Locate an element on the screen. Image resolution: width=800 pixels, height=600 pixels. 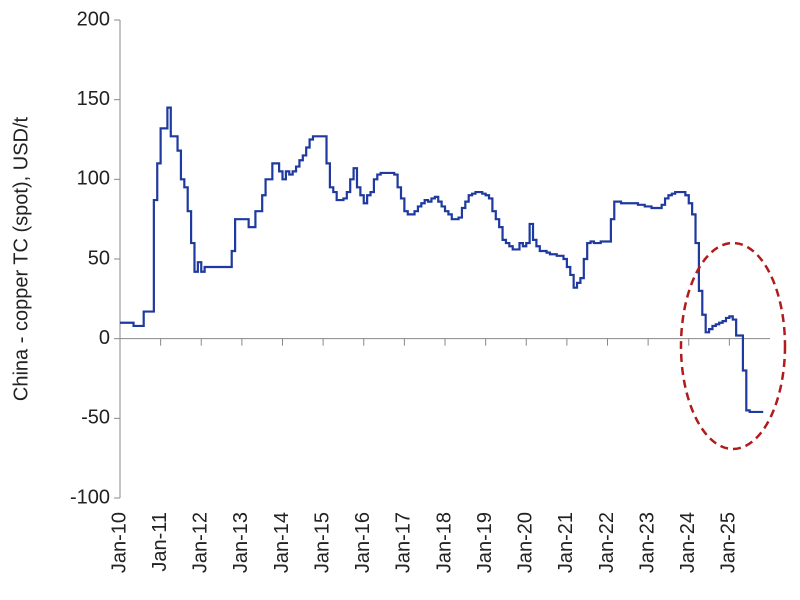
y-tick-label: -50 is located at coordinates (95, 418).